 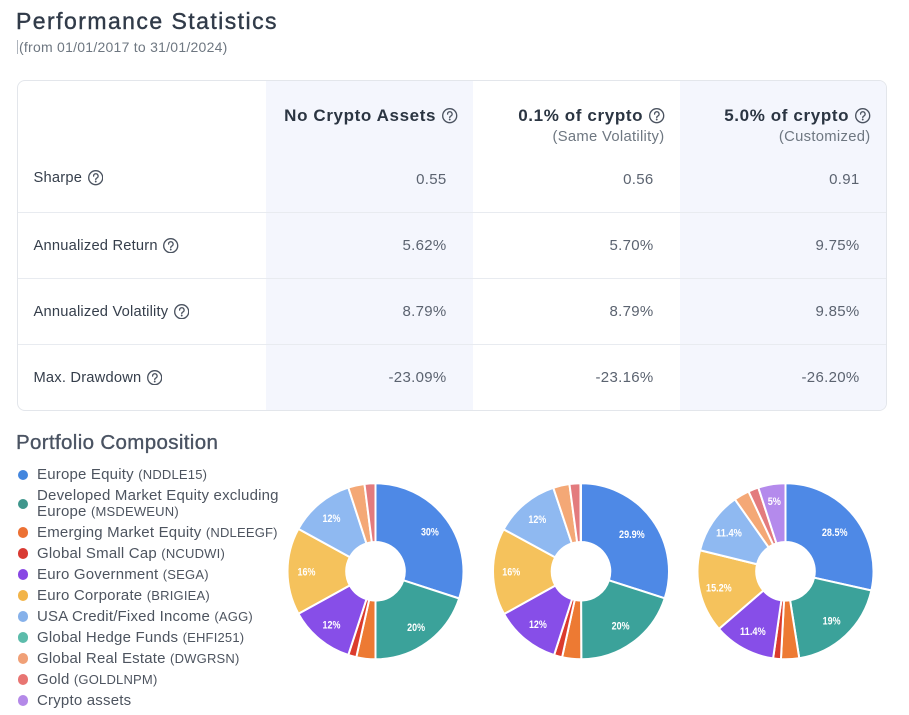 I want to click on svg-text: 5%, so click(x=774, y=502).